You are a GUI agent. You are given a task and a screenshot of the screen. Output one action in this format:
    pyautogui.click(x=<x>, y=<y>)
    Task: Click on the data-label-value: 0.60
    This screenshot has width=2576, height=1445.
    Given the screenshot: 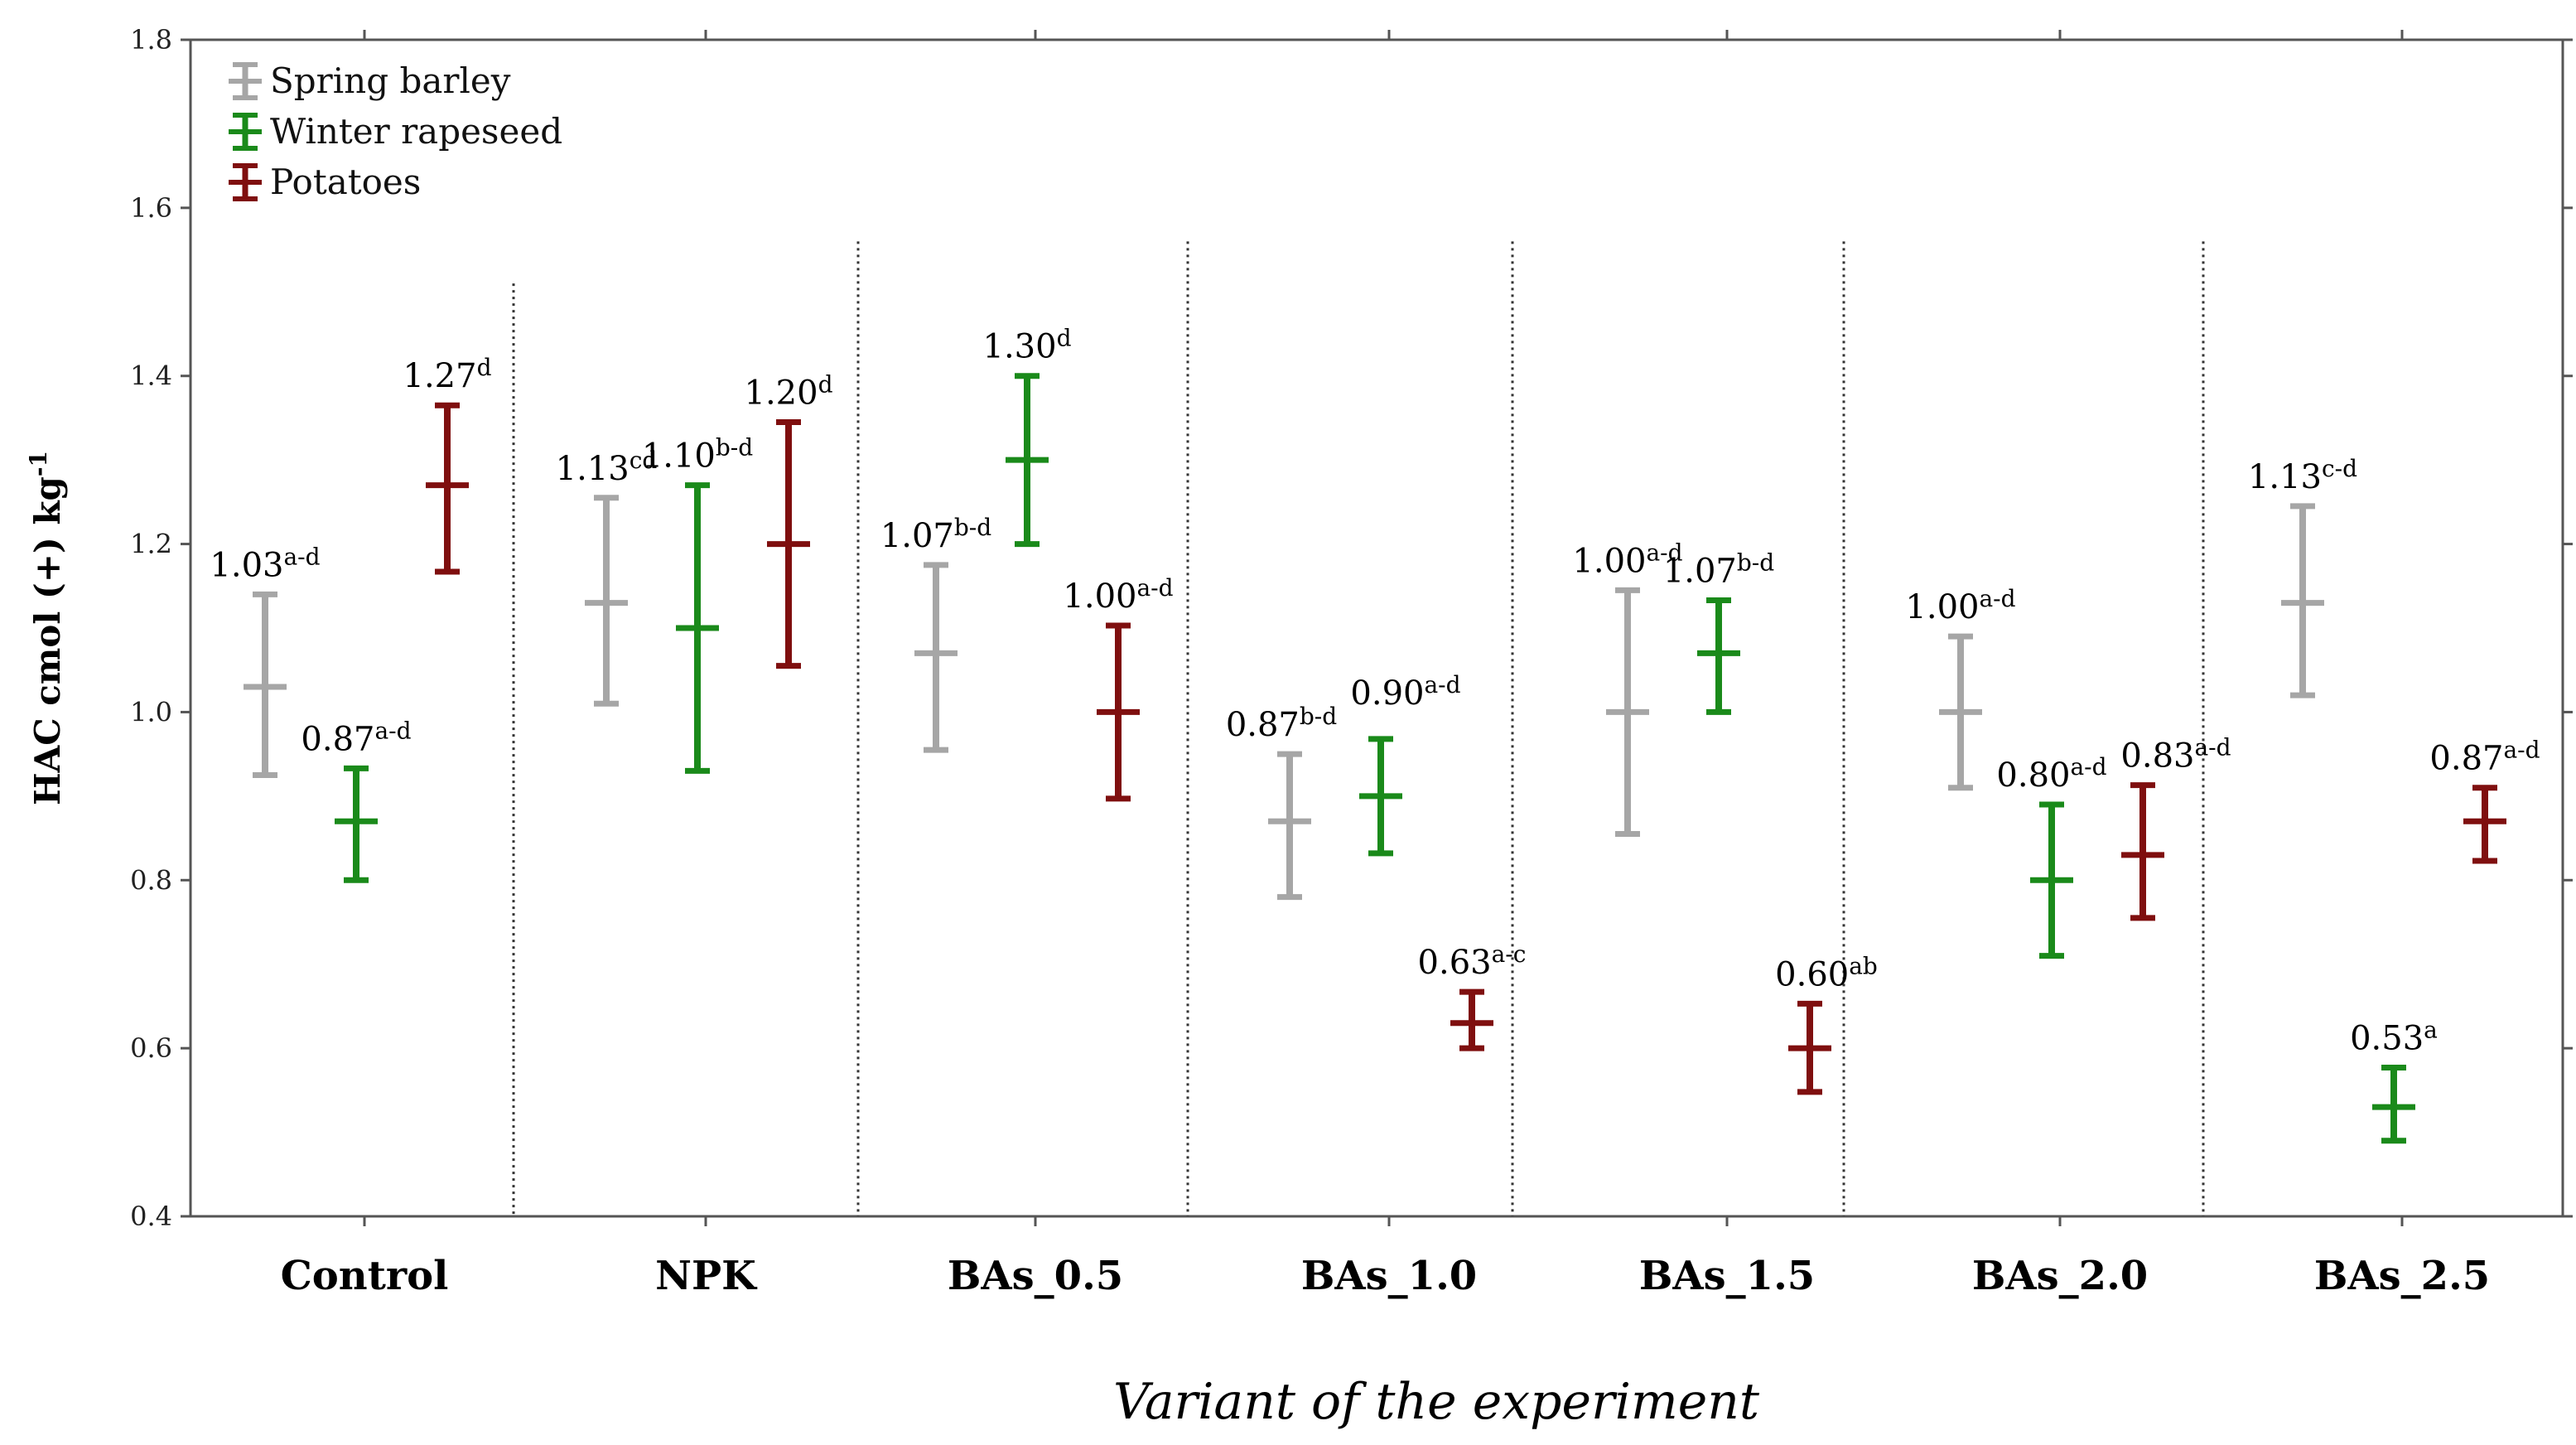 What is the action you would take?
    pyautogui.click(x=1812, y=974)
    